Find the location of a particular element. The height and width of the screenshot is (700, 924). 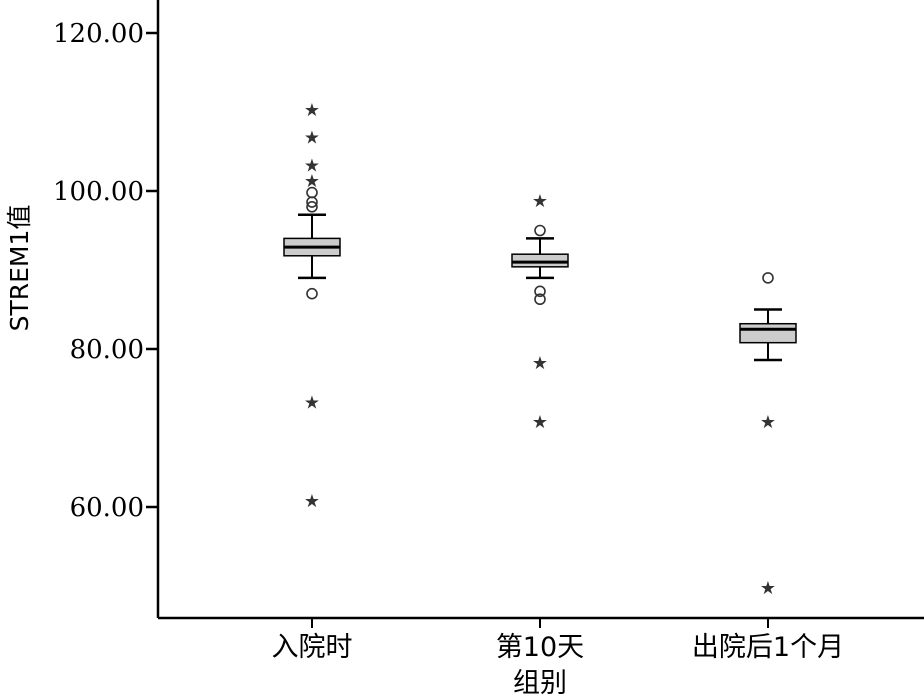

box-group: ★ ★ ★ is located at coordinates (540, 312).